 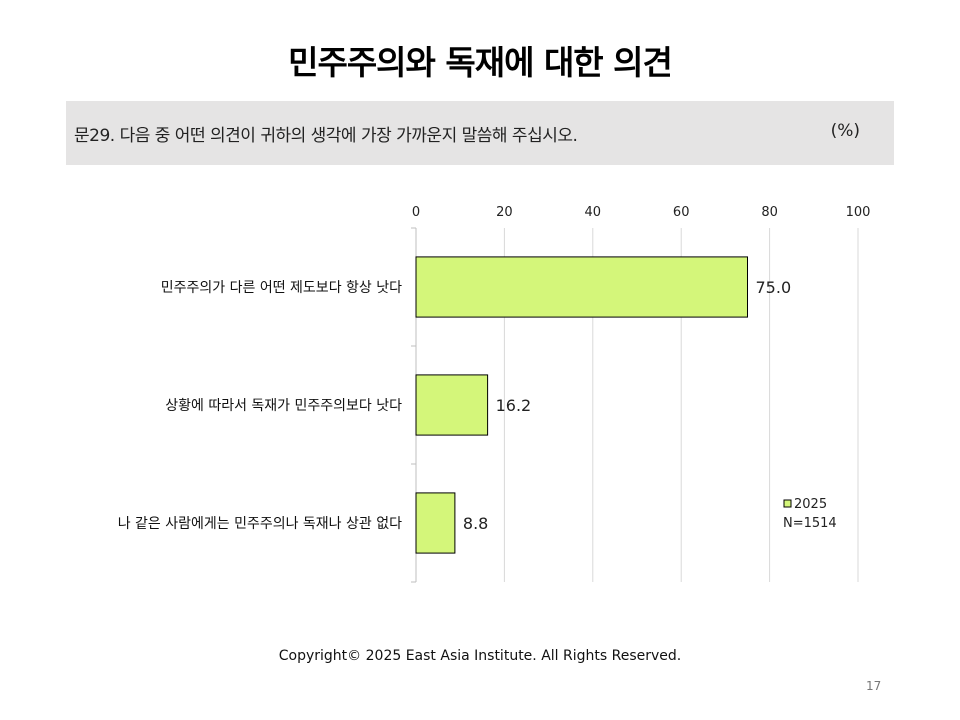 I want to click on unit-label: (%), so click(x=845, y=131).